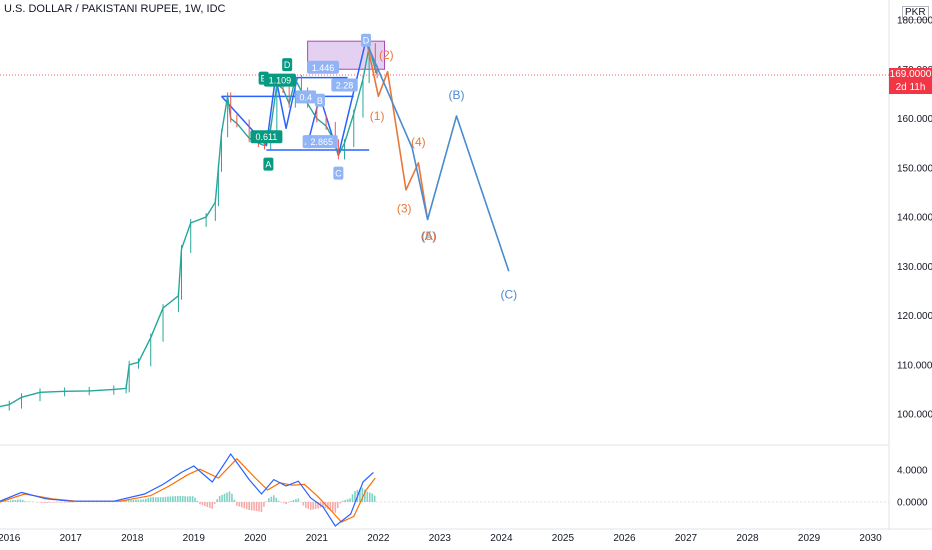 This screenshot has height=550, width=932. What do you see at coordinates (418, 142) in the screenshot?
I see `wave-label-orange: (4)` at bounding box center [418, 142].